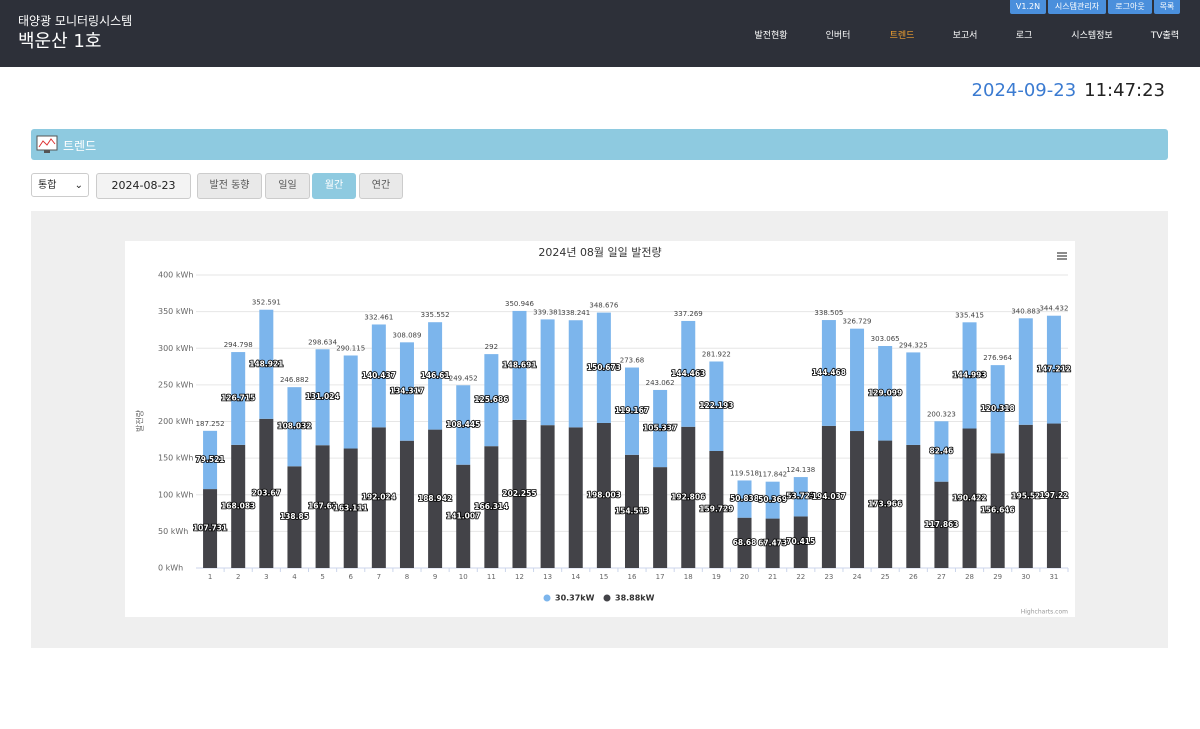 This screenshot has width=1200, height=729. I want to click on data-label: 144.463, so click(688, 373).